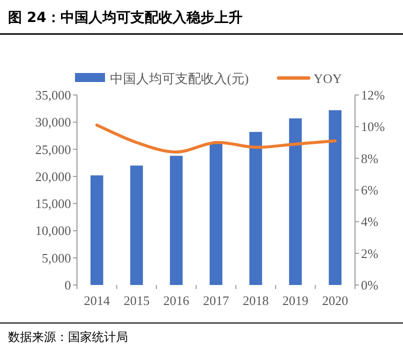 This screenshot has width=403, height=348. I want to click on y-tick-label: 35,000, so click(53, 95).